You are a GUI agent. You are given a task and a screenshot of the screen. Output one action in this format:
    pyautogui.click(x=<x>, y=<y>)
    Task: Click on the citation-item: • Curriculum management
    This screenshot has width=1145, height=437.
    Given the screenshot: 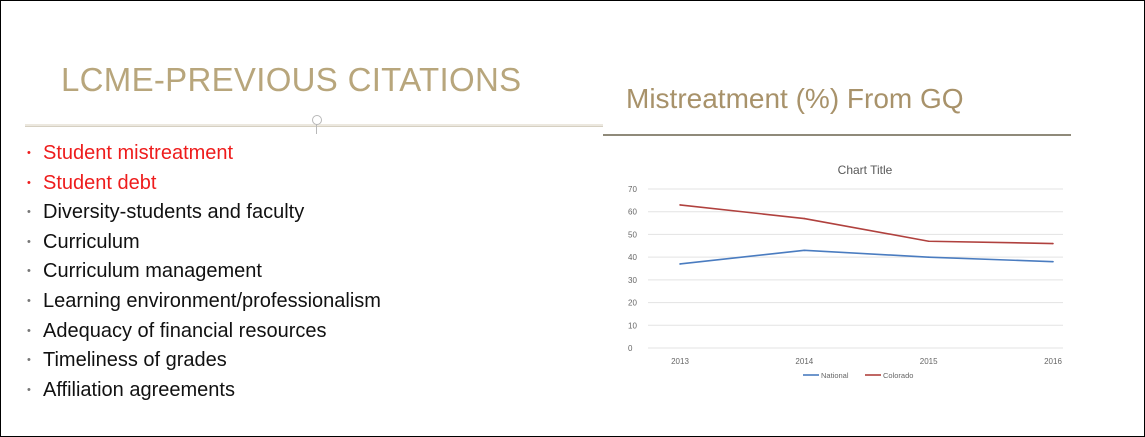 What is the action you would take?
    pyautogui.click(x=203, y=272)
    